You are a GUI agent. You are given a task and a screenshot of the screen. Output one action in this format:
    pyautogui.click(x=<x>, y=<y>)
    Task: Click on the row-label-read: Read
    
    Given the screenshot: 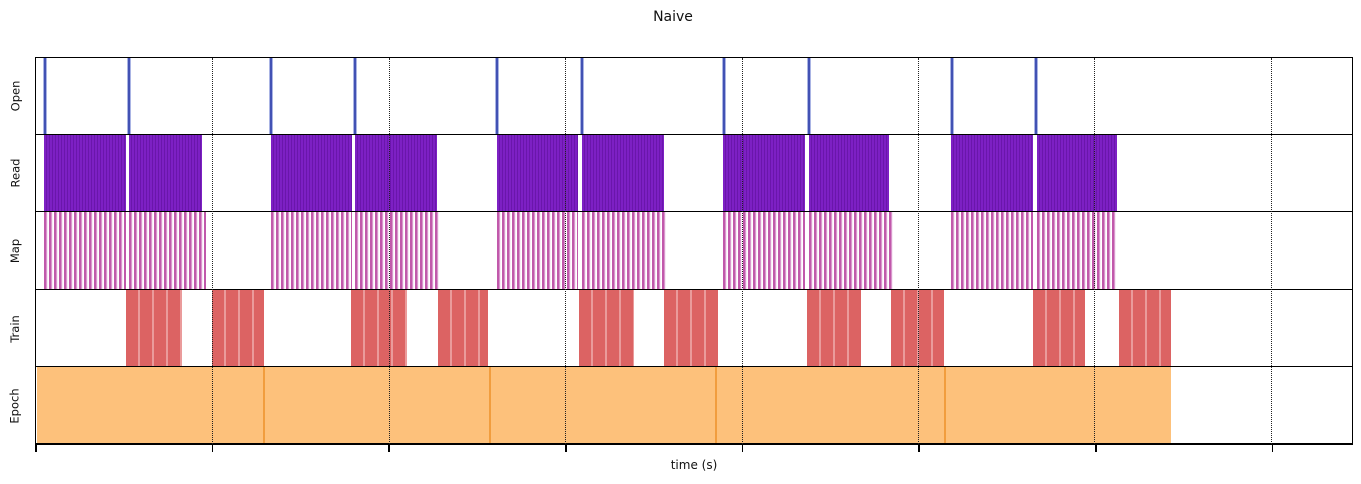 What is the action you would take?
    pyautogui.click(x=15, y=173)
    